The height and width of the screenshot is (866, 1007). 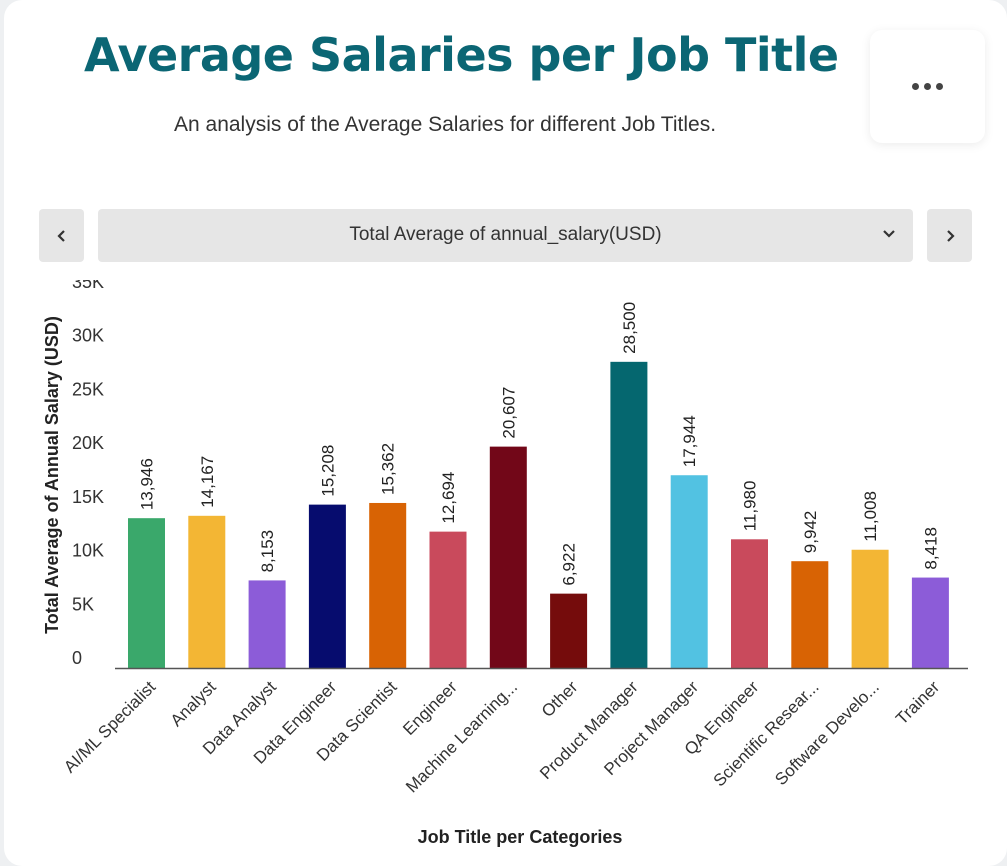 I want to click on bar-value-label: 12,694, so click(x=448, y=498).